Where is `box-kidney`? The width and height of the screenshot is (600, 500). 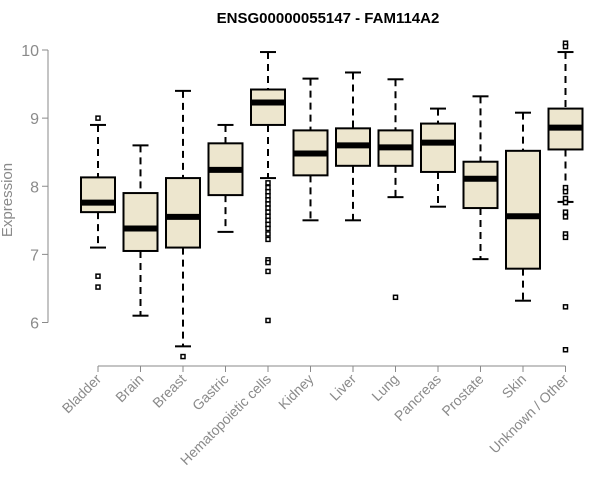
box-kidney is located at coordinates (310, 149).